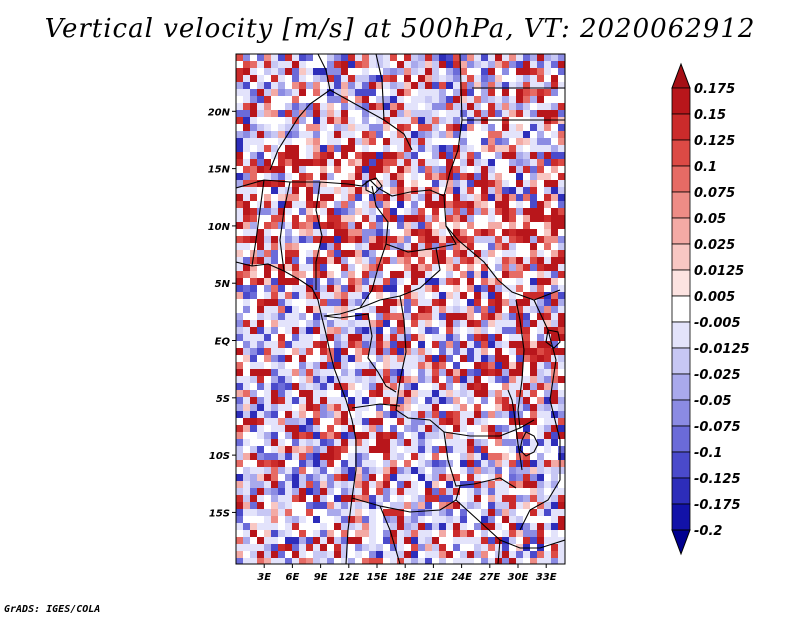  What do you see at coordinates (377, 577) in the screenshot?
I see `lon-tick-label: 15E` at bounding box center [377, 577].